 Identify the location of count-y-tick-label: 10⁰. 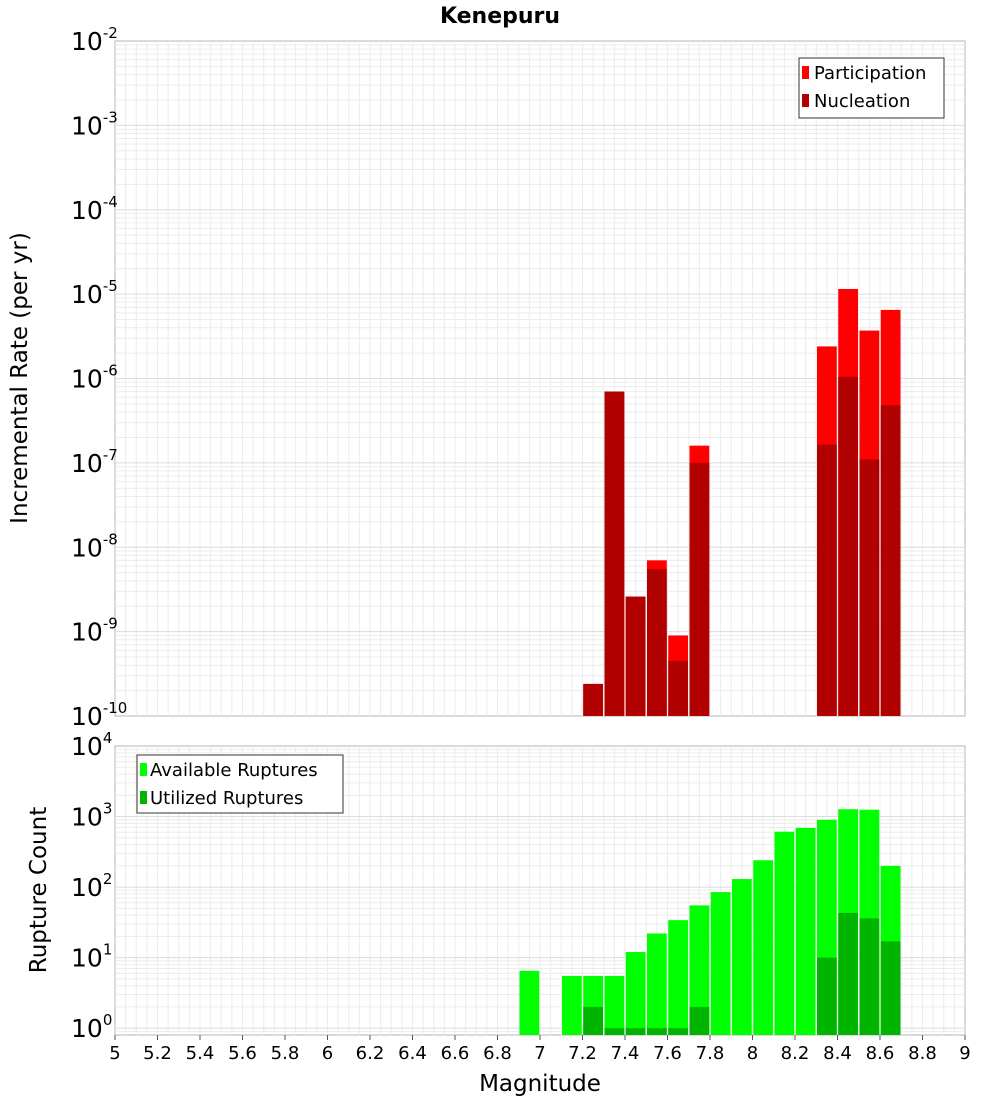
(91, 1027).